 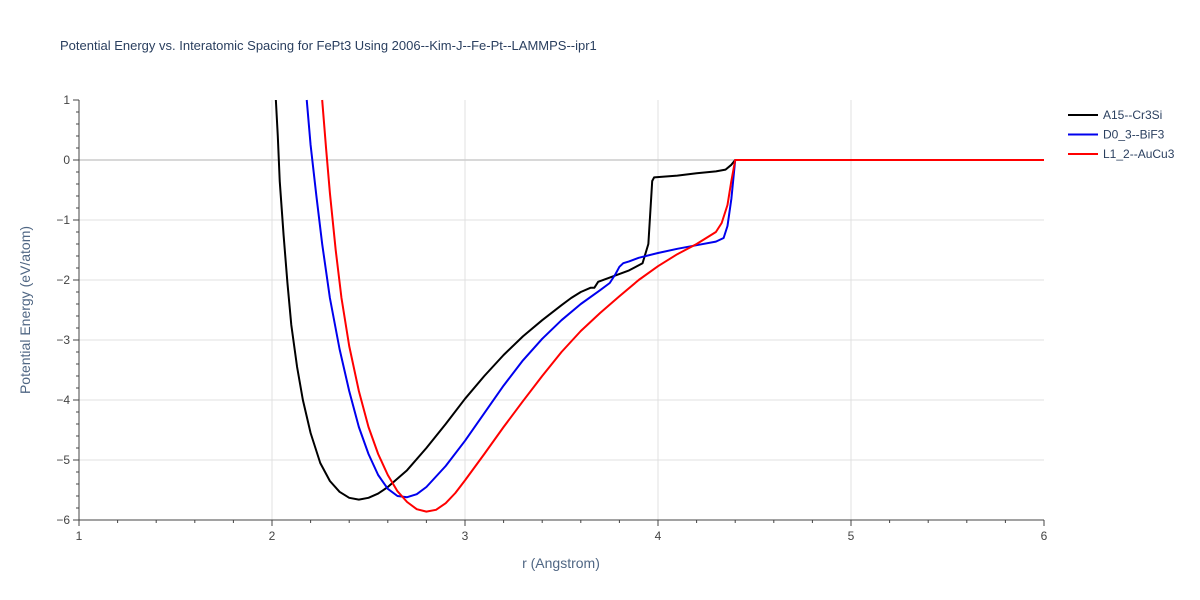 What do you see at coordinates (66, 100) in the screenshot?
I see `y-tick-label: 1` at bounding box center [66, 100].